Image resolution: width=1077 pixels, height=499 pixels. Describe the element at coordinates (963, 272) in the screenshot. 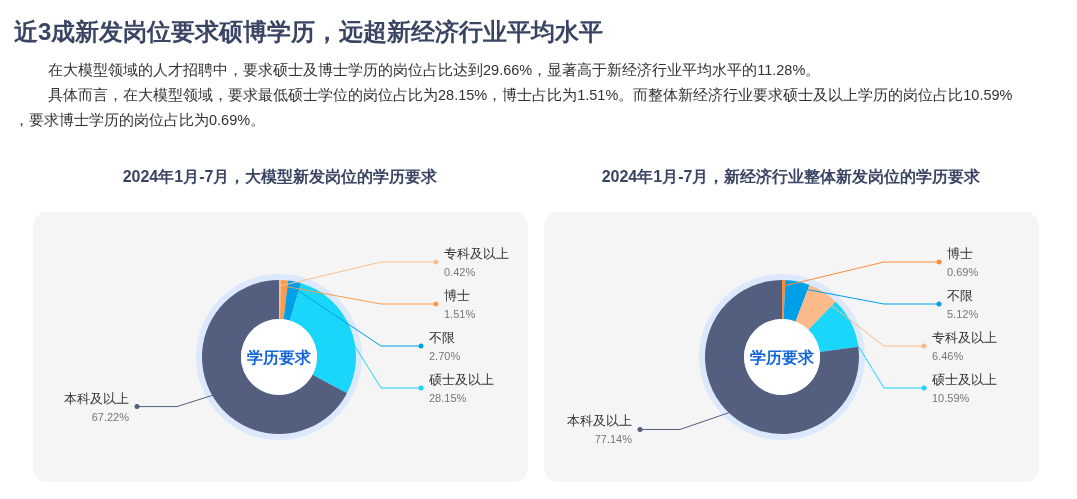

I see `data-label: 0.69%` at that location.